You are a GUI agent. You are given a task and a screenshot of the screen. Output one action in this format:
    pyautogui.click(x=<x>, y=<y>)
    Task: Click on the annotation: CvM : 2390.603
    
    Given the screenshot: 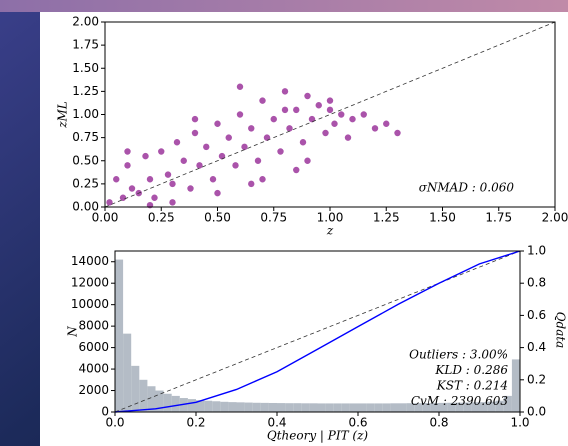 What is the action you would take?
    pyautogui.click(x=460, y=401)
    